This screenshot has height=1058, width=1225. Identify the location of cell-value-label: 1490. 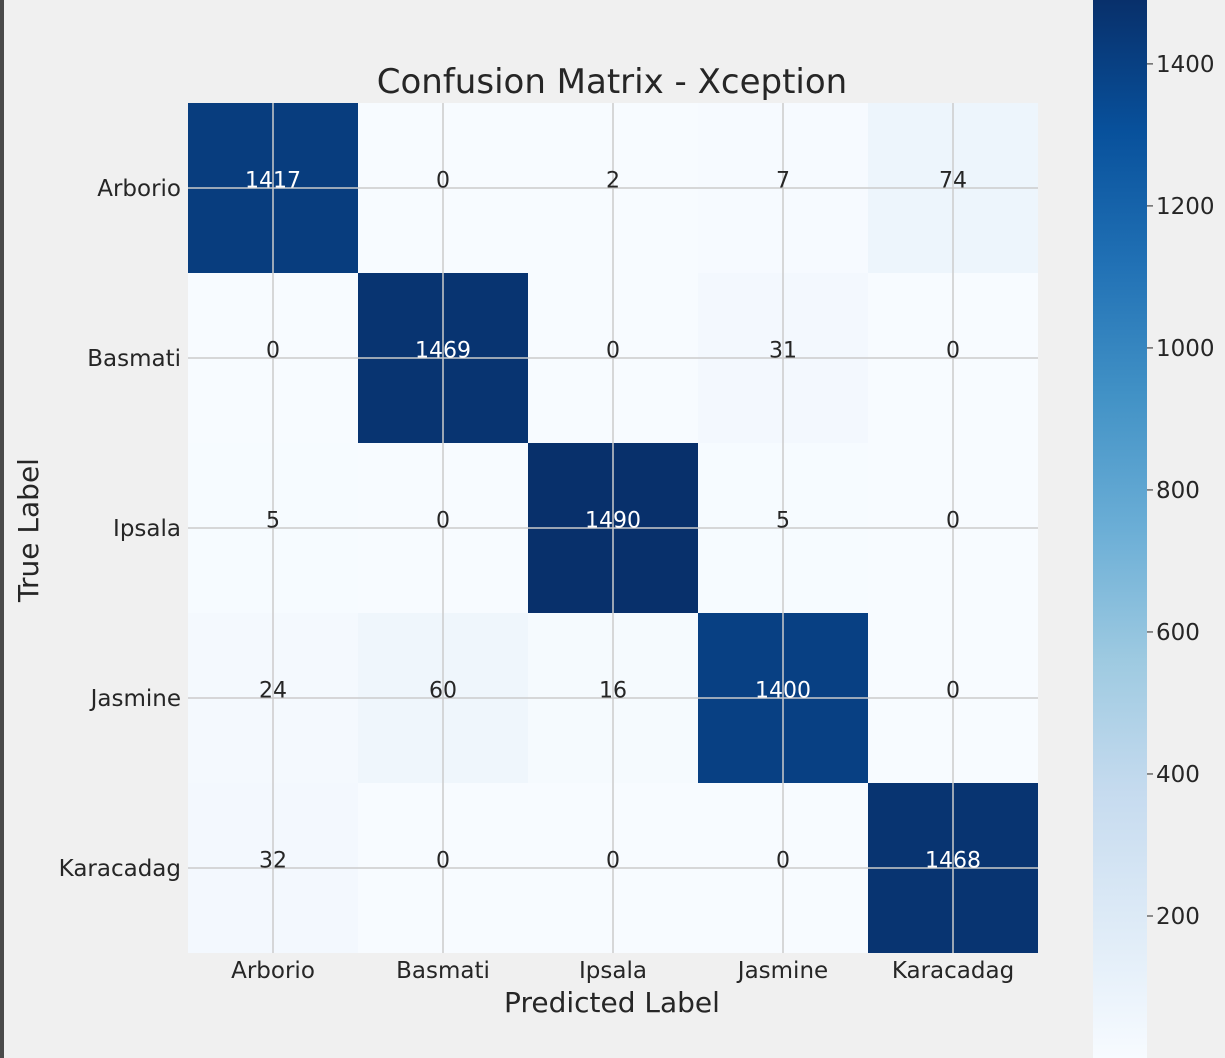
(613, 521).